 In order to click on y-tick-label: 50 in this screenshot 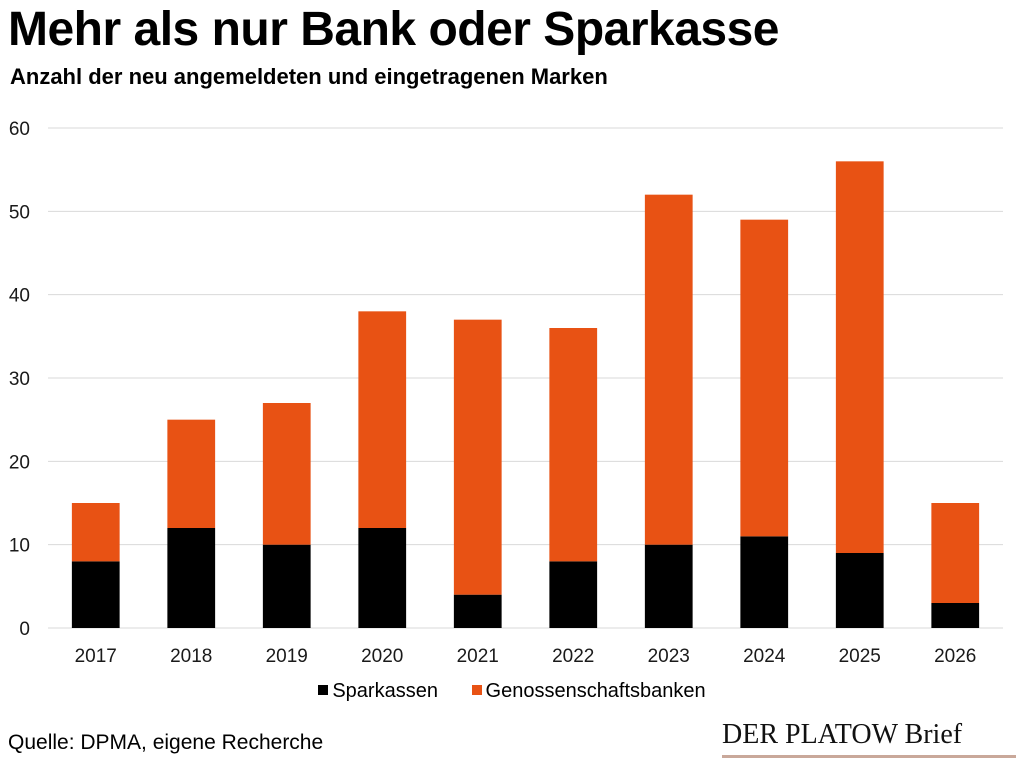, I will do `click(19, 212)`.